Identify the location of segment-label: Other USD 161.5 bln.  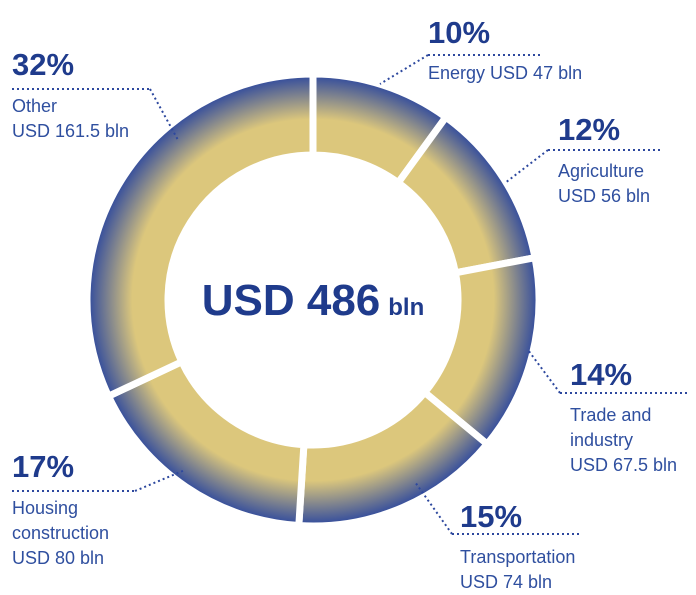
(92, 119).